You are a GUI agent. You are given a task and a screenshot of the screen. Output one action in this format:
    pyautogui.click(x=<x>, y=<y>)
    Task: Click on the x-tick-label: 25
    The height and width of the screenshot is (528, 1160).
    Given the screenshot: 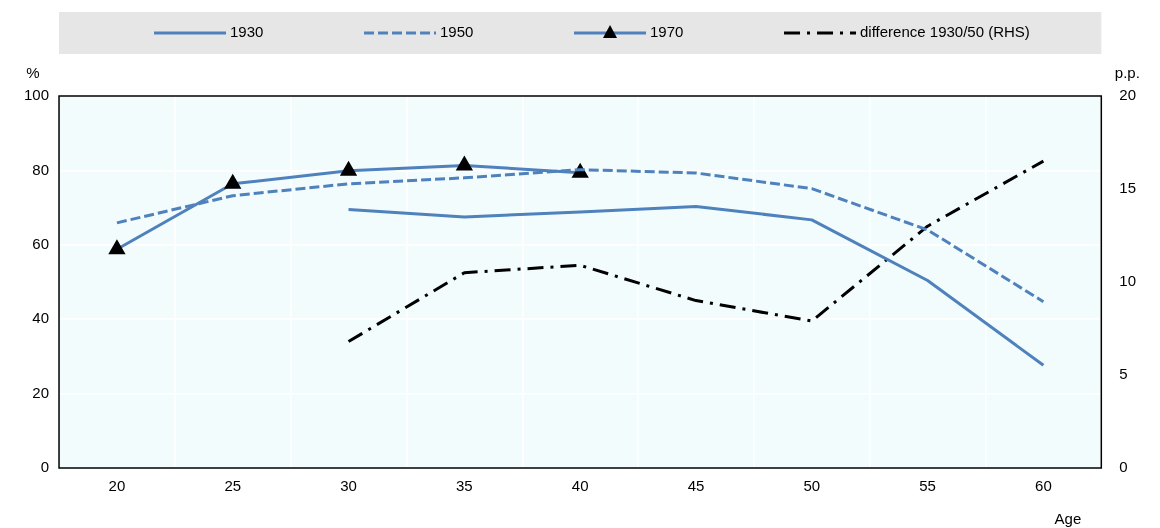 What is the action you would take?
    pyautogui.click(x=233, y=486)
    